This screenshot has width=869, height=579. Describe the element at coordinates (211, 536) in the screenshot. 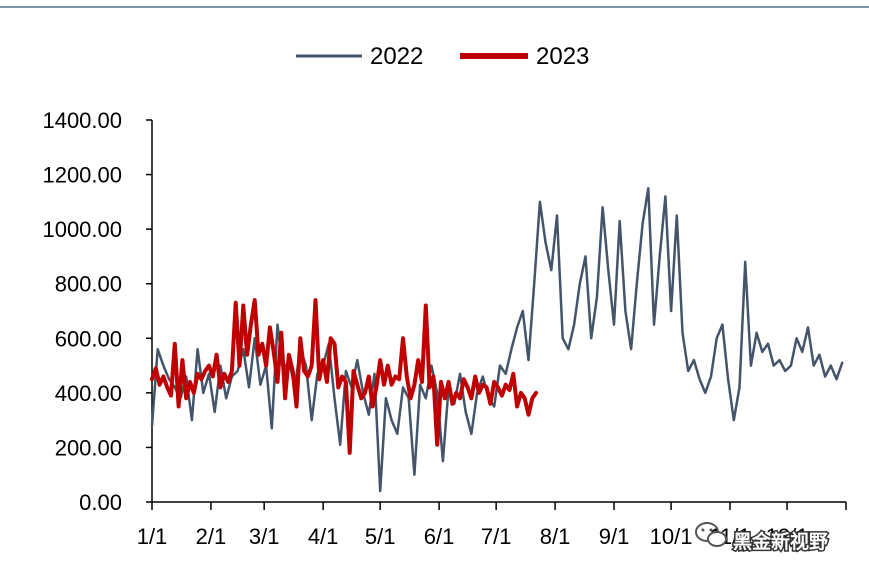

I see `x-tick-label: 2/1` at that location.